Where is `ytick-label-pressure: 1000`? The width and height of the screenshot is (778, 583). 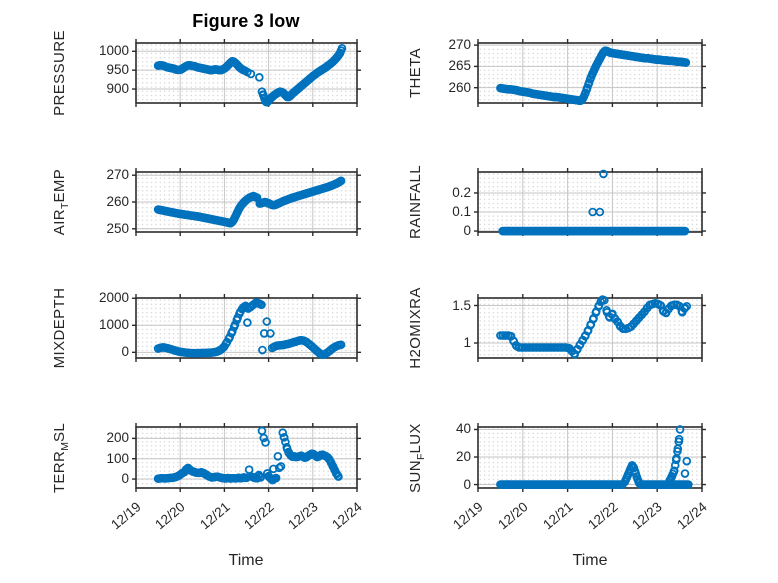
ytick-label-pressure: 1000 is located at coordinates (113, 51).